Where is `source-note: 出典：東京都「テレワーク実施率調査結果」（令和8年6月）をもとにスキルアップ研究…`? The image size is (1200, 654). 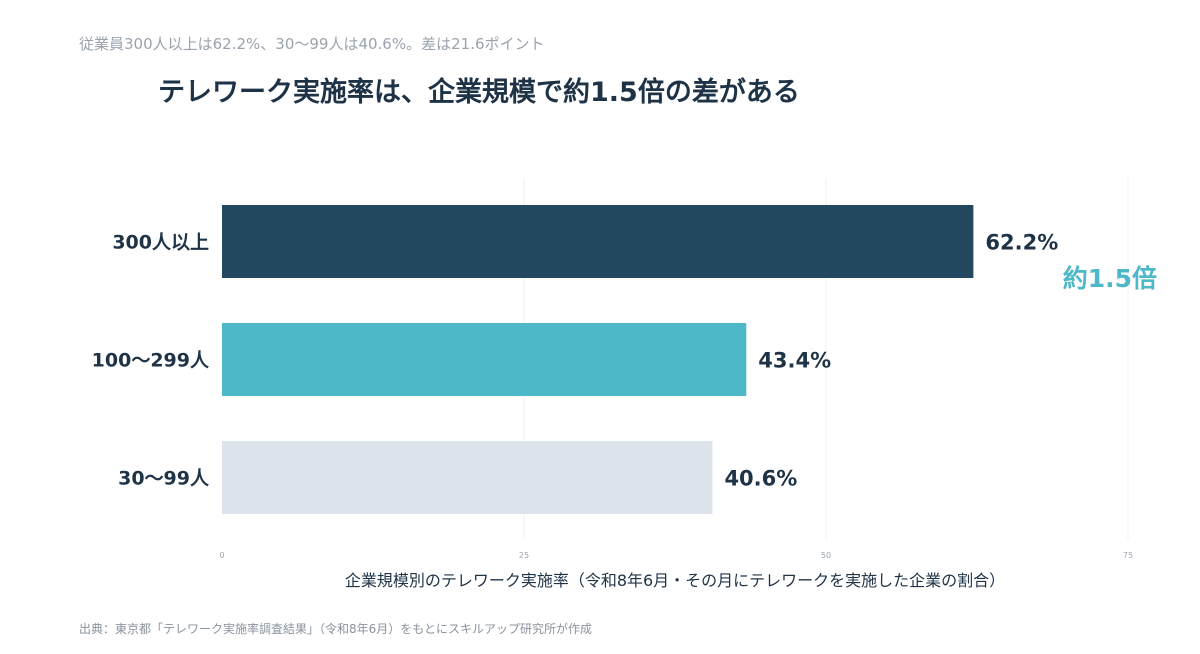
source-note: 出典：東京都「テレワーク実施率調査結果」（令和8年6月）をもとにスキルアップ研究… is located at coordinates (336, 629).